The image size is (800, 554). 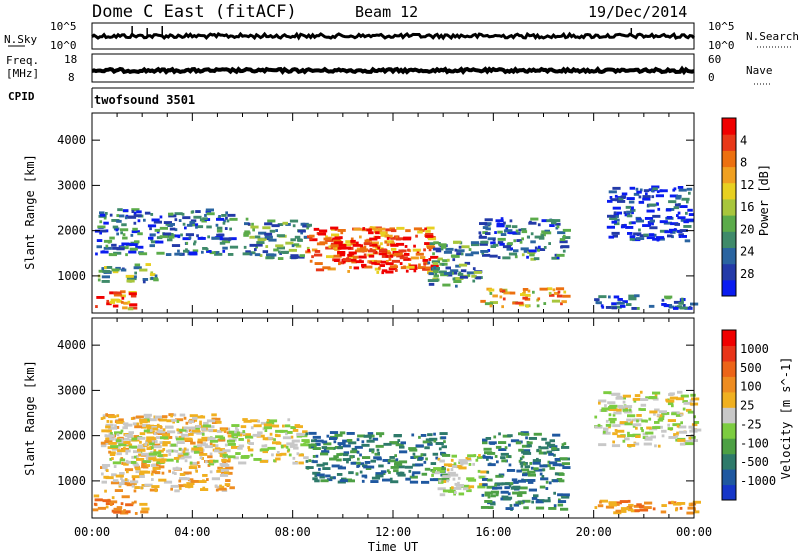 What do you see at coordinates (743, 140) in the screenshot?
I see `colorbar-tick-label: 4` at bounding box center [743, 140].